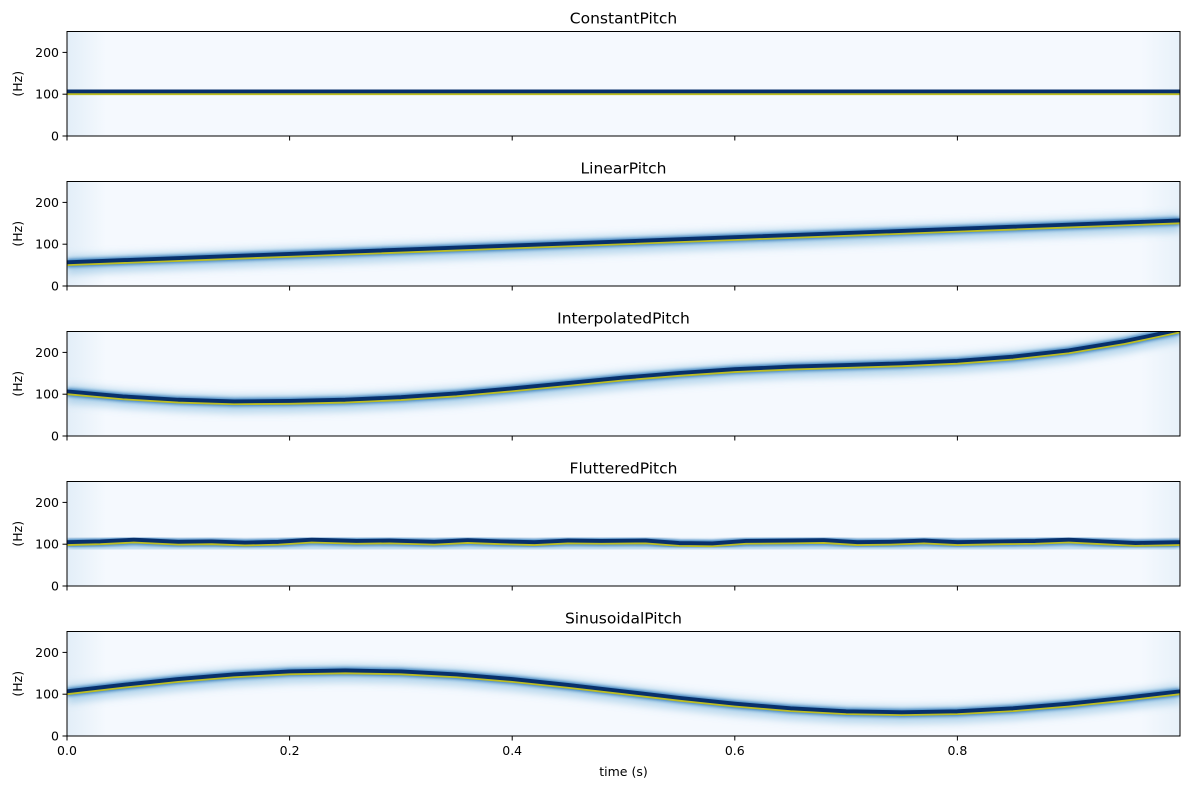 The height and width of the screenshot is (789, 1189). Describe the element at coordinates (624, 469) in the screenshot. I see `chart-title: FlutteredPitch` at that location.